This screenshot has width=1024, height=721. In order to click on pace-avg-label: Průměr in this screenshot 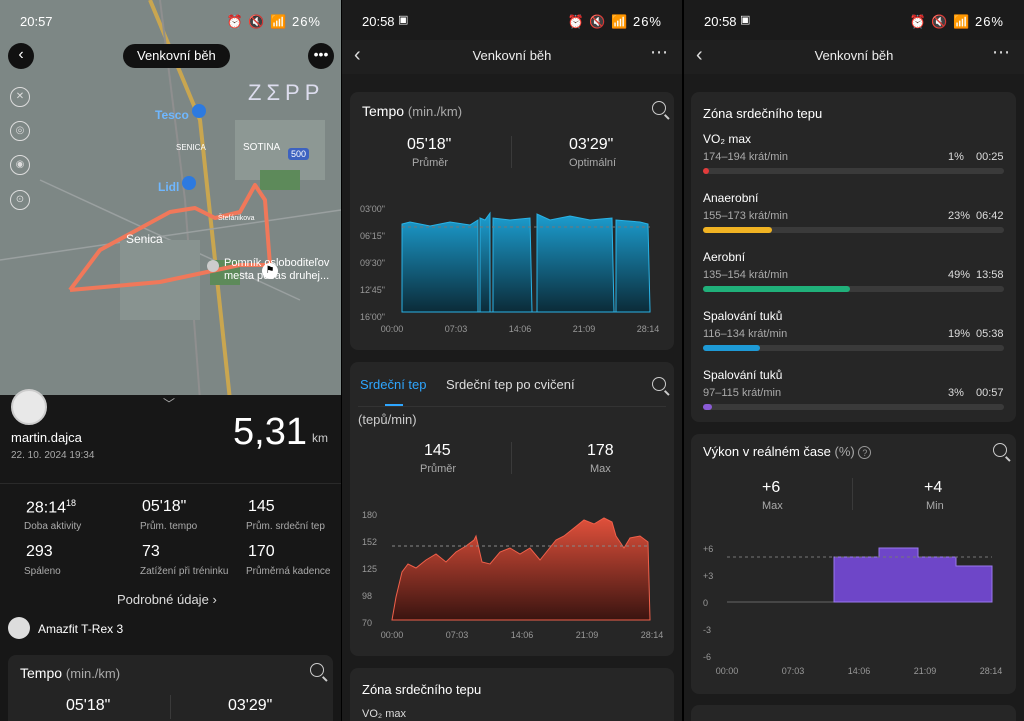, I will do `click(430, 163)`.